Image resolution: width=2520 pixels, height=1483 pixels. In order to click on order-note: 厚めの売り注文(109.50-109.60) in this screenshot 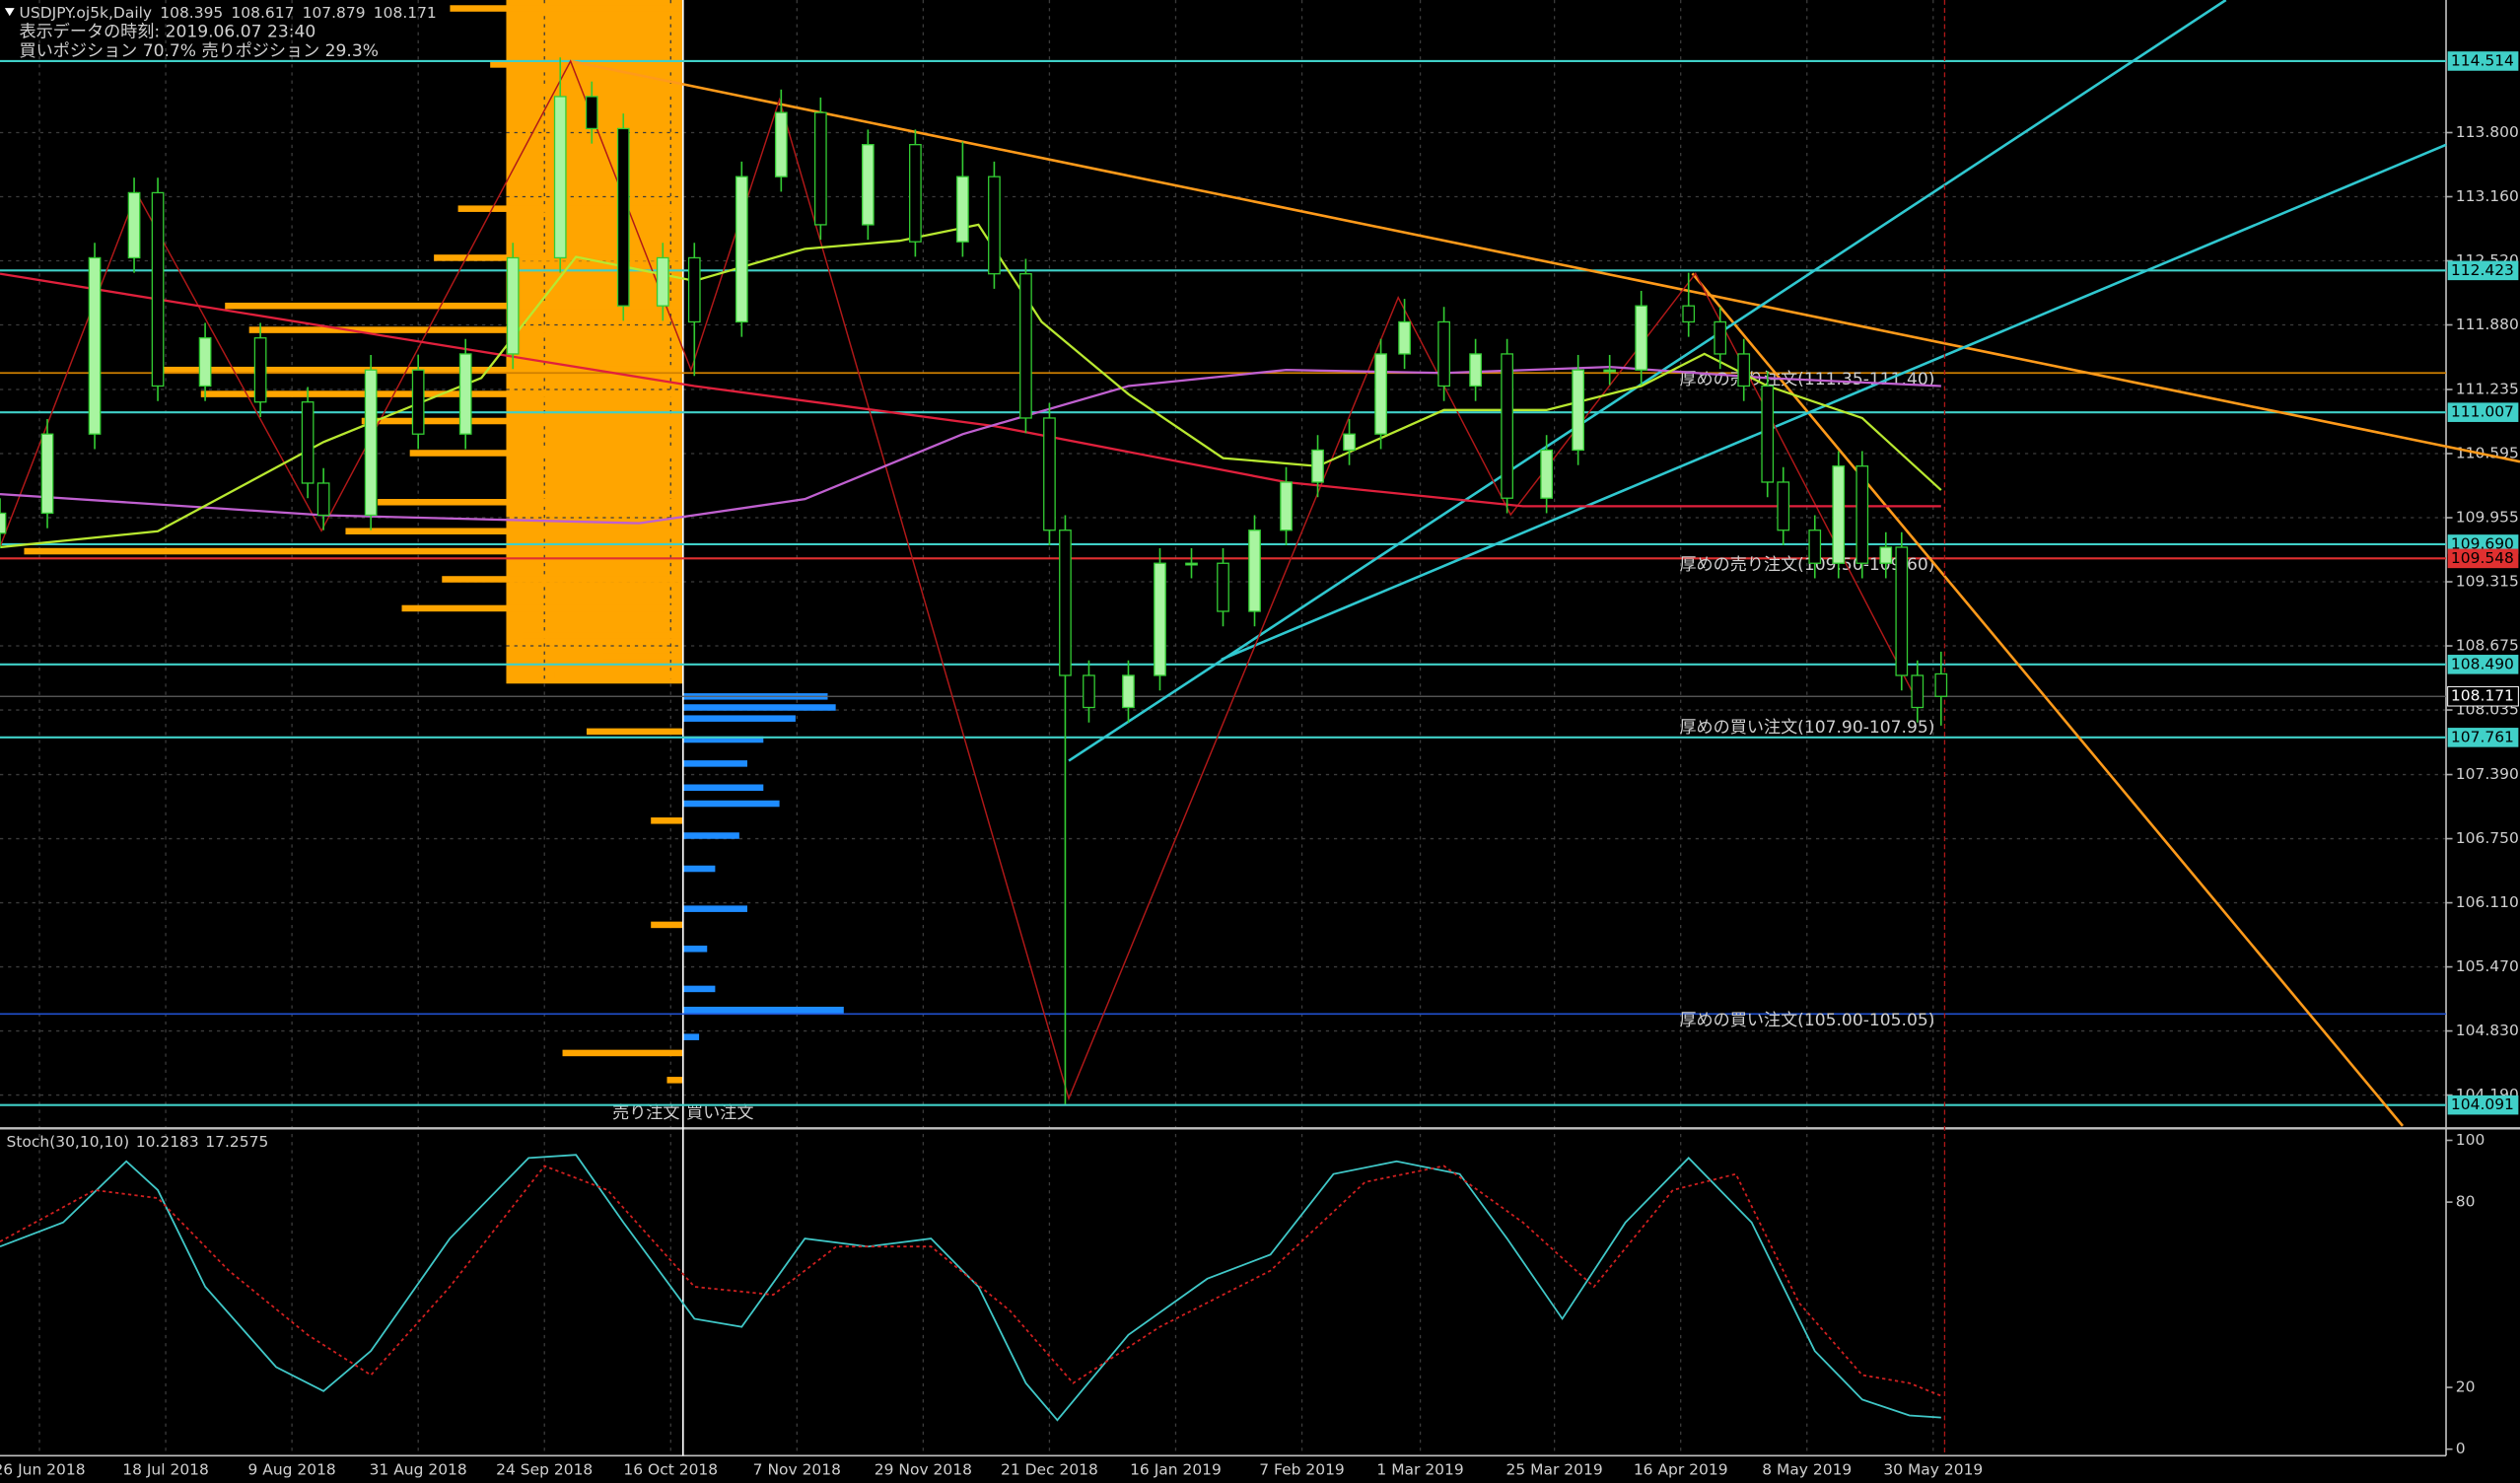, I will do `click(1806, 565)`.